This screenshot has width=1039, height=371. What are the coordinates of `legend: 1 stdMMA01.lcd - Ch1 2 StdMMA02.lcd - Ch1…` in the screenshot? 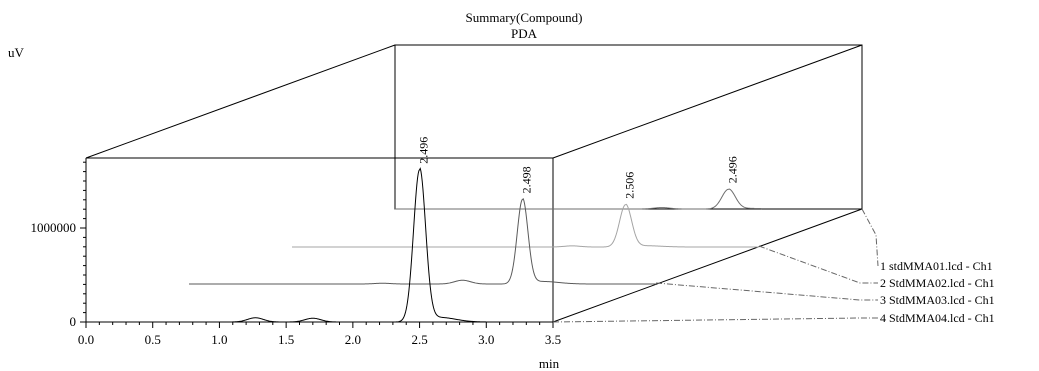 It's located at (773, 266).